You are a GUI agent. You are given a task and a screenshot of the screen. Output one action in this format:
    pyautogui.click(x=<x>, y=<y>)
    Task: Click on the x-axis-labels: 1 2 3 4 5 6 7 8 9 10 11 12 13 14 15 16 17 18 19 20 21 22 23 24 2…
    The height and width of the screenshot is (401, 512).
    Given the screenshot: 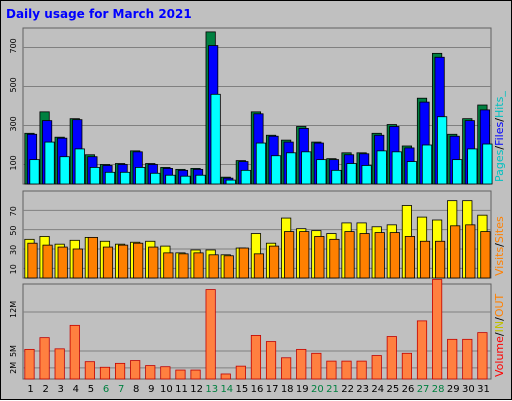 What is the action you would take?
    pyautogui.click(x=258, y=389)
    